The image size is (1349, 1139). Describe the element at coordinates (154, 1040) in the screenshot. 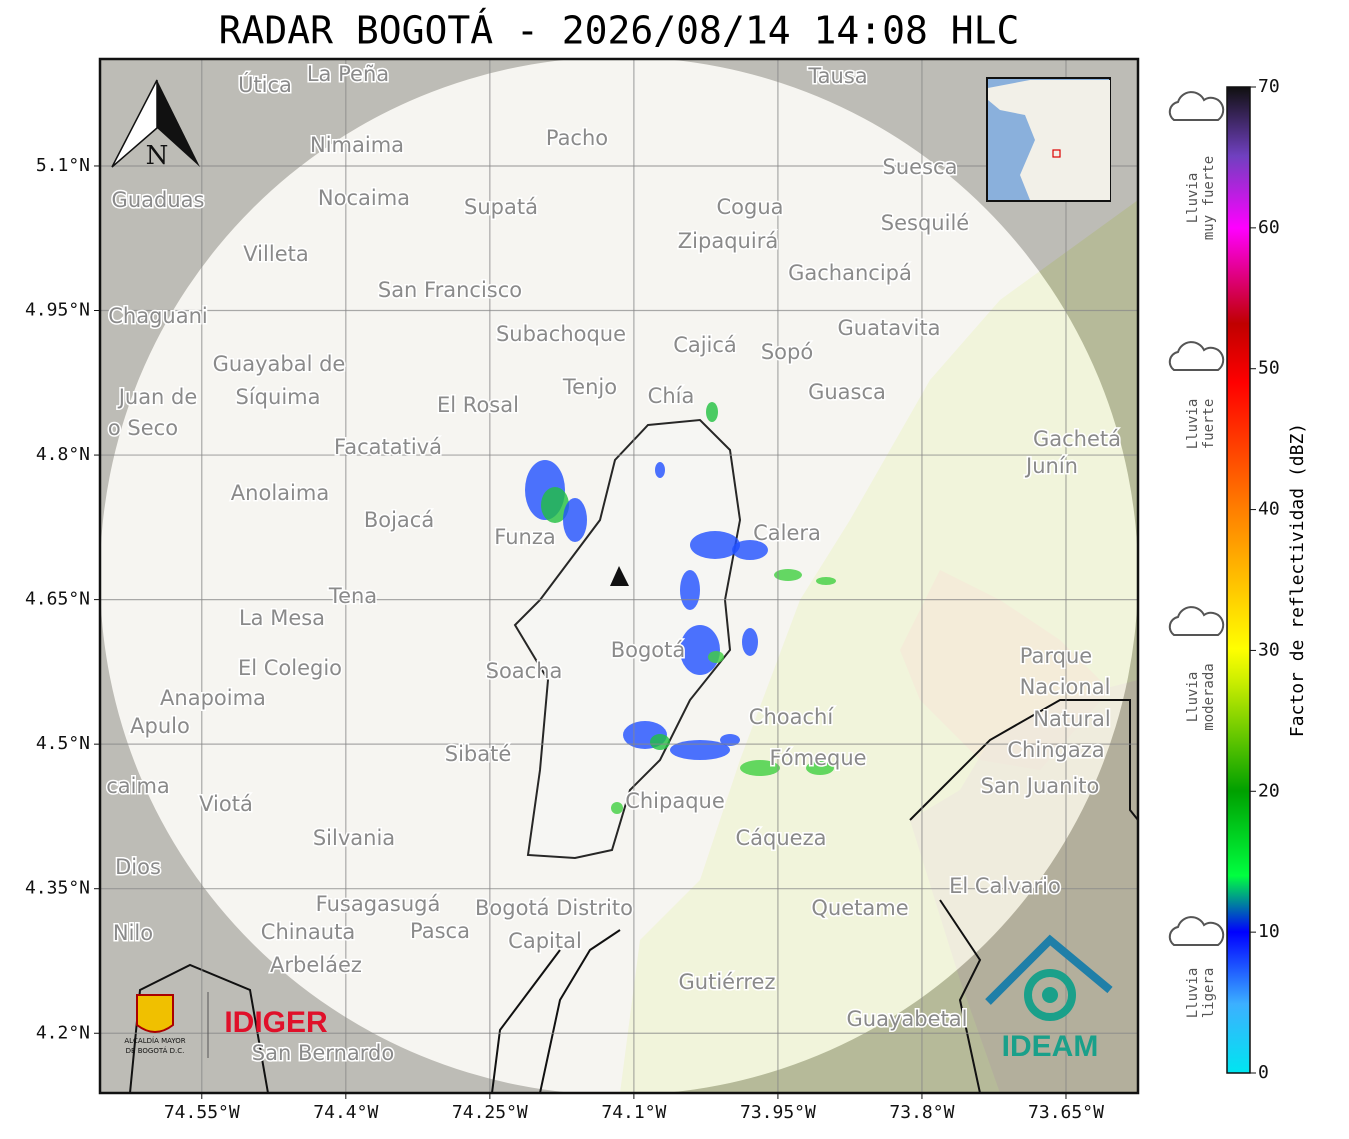

I see `logo-text: ALCALDÍA MAYOR` at that location.